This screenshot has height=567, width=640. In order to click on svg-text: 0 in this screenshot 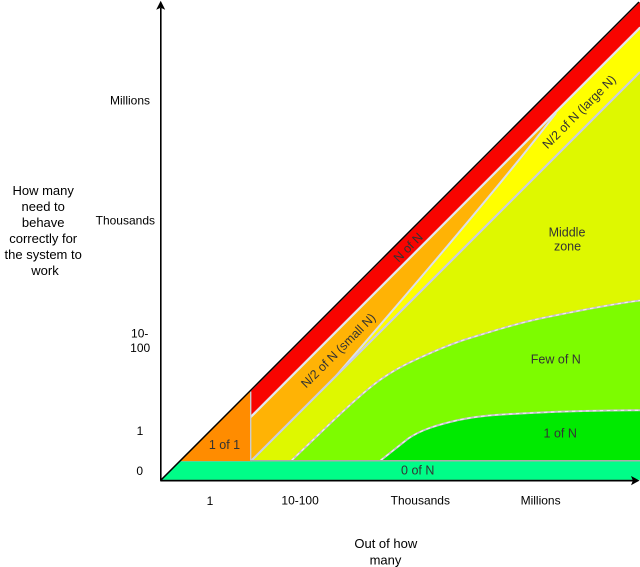, I will do `click(139, 471)`.